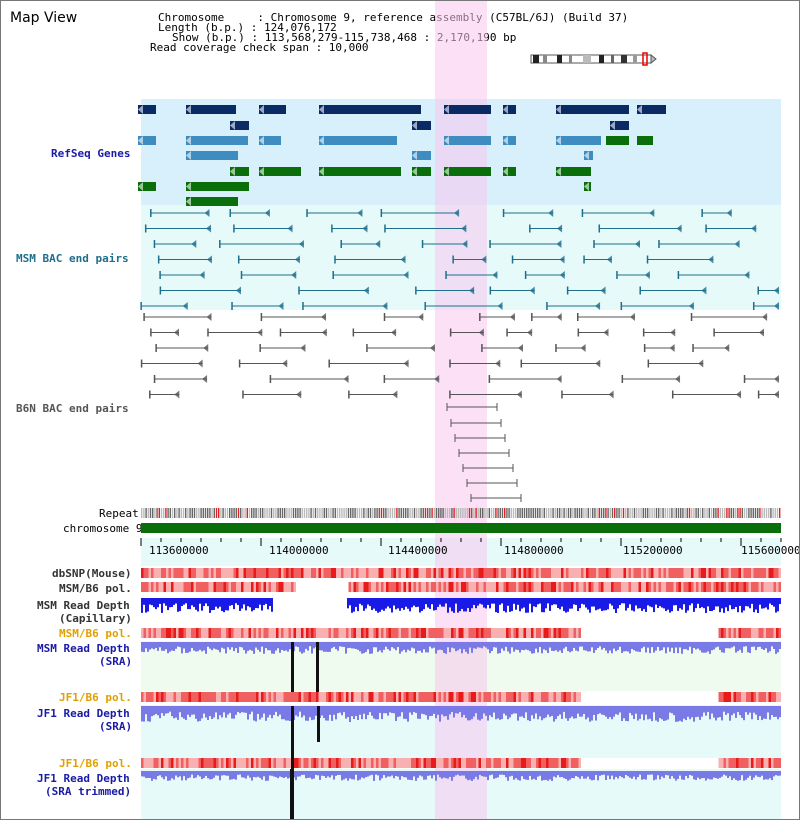  I want to click on dbsnp-label: dbSNP(Mouse), so click(92, 573).